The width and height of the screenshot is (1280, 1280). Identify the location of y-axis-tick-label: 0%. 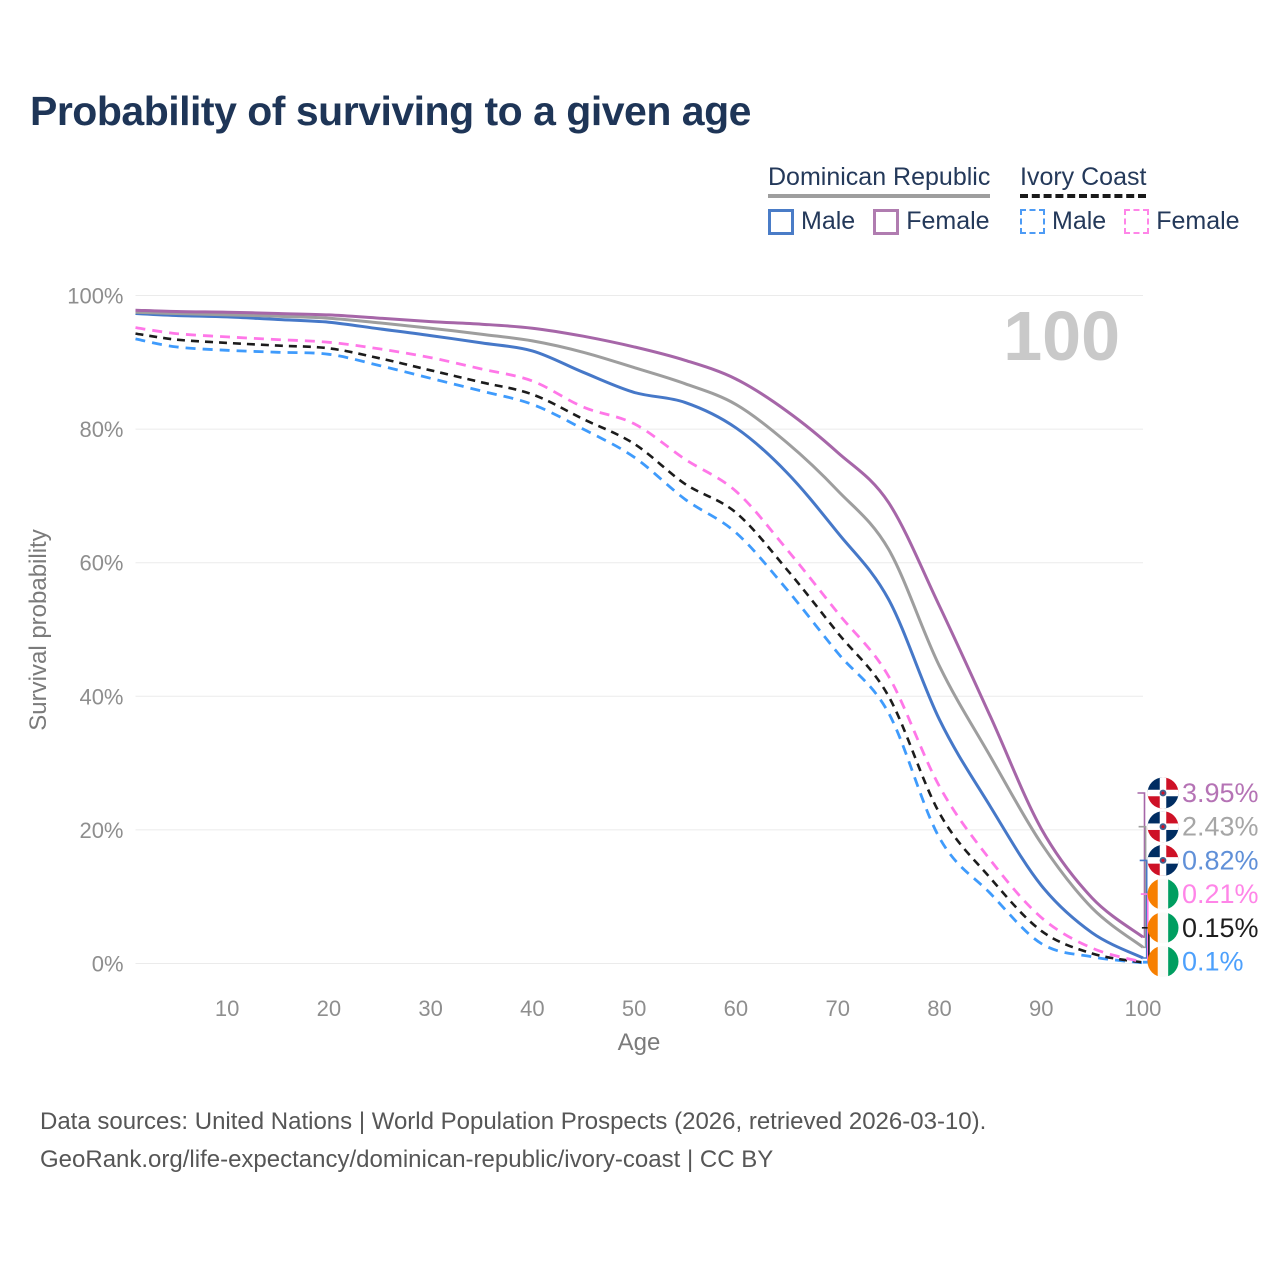
(108, 964).